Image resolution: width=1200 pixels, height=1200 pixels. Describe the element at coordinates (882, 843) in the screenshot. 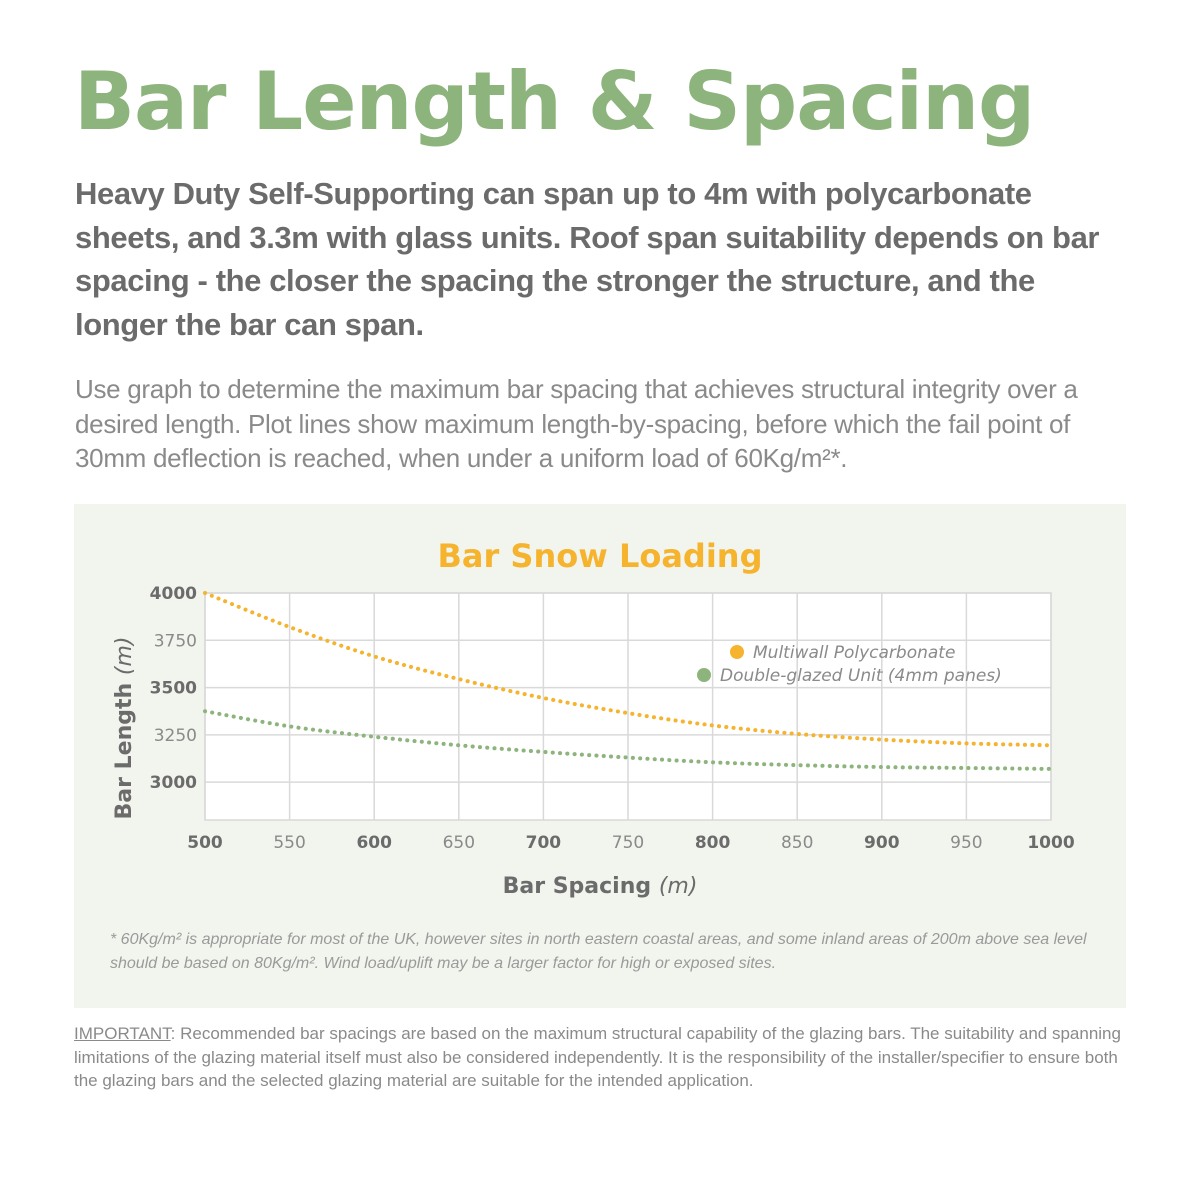

I see `x-tick-label: 900` at that location.